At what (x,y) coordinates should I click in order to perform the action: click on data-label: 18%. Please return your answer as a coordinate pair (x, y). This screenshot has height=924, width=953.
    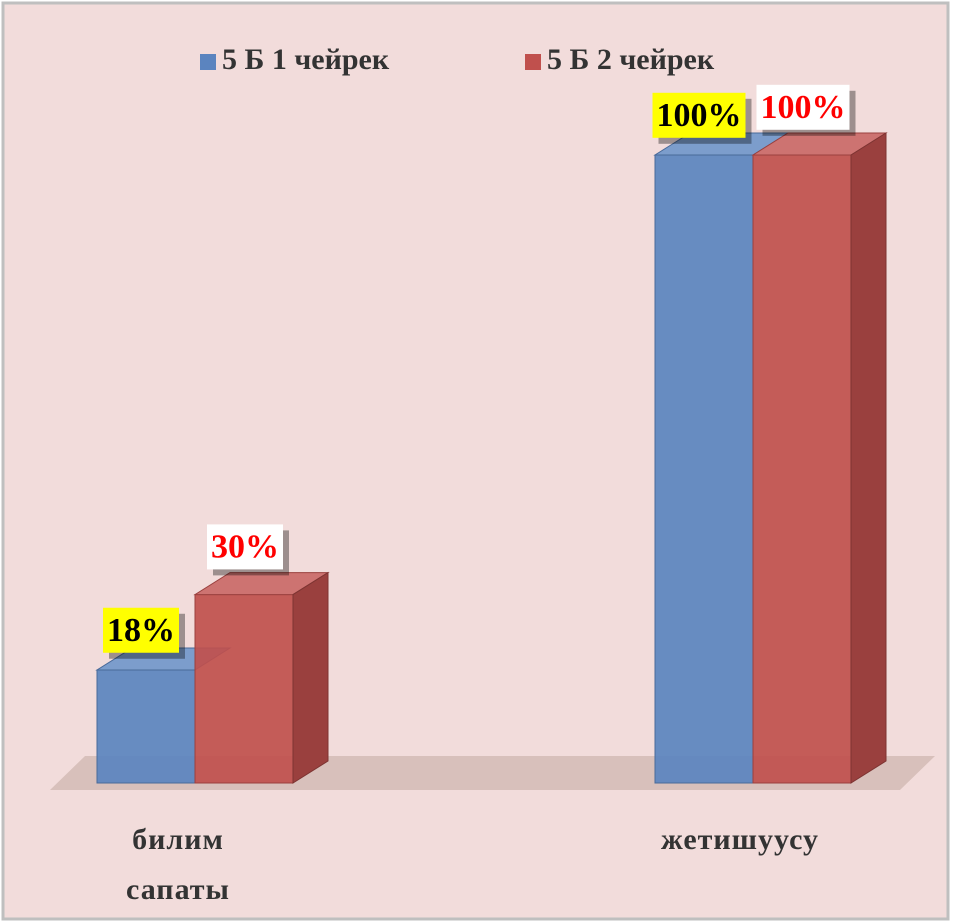
    Looking at the image, I should click on (141, 630).